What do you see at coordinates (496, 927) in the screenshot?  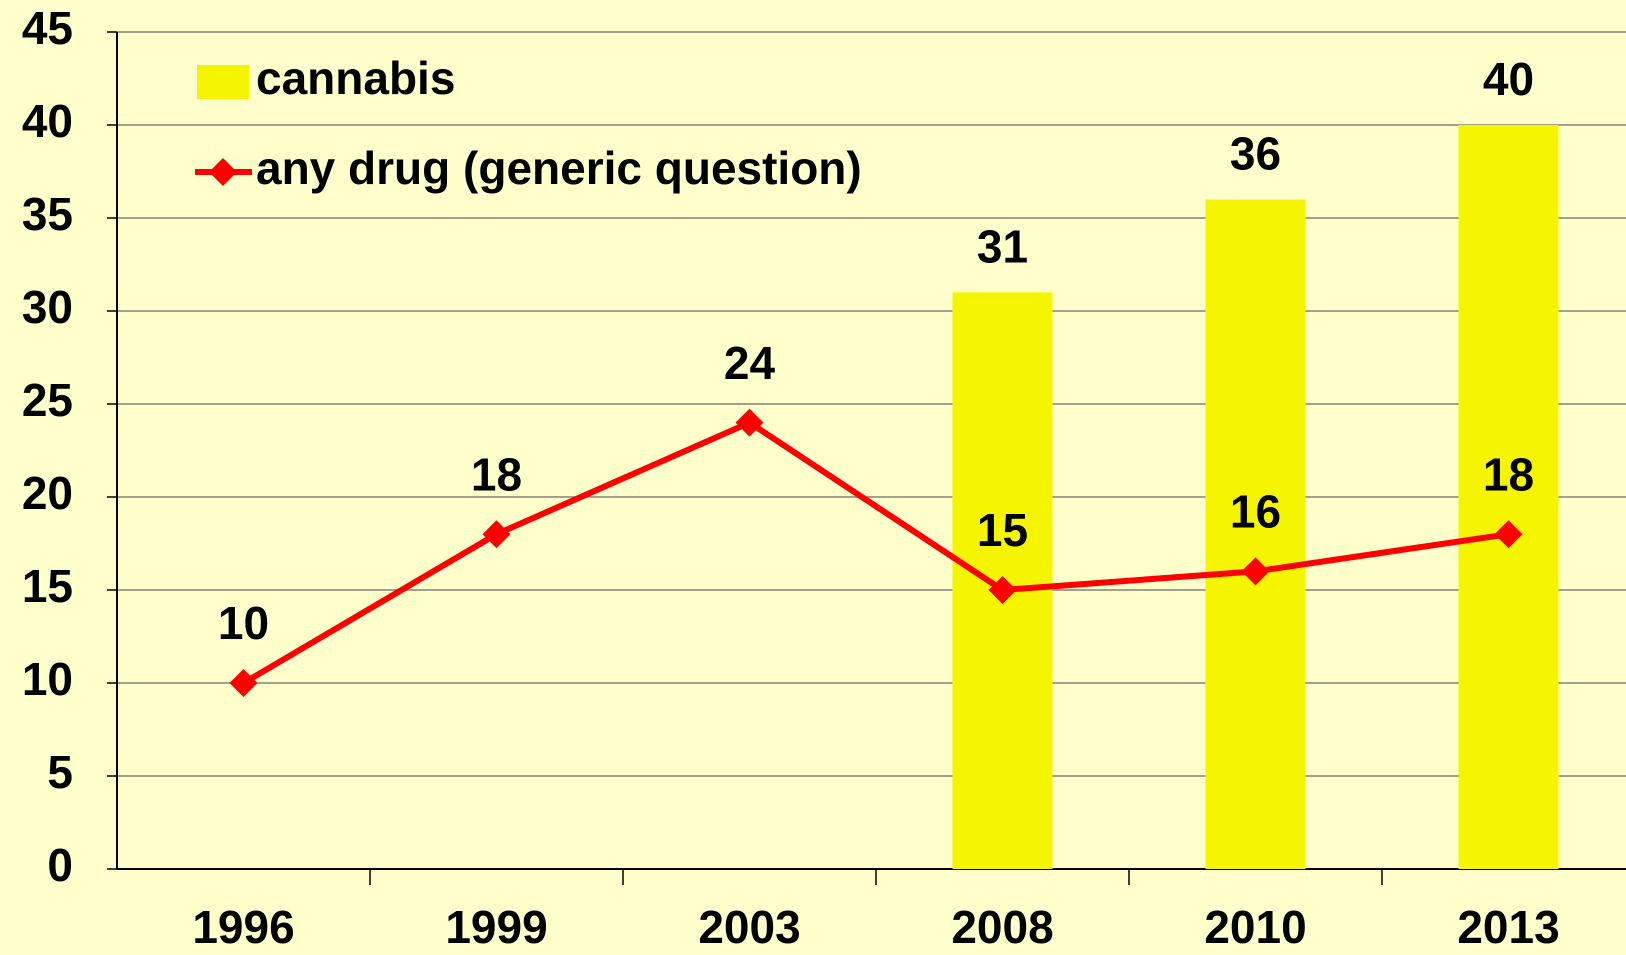 I see `x-tick-label: 1999` at bounding box center [496, 927].